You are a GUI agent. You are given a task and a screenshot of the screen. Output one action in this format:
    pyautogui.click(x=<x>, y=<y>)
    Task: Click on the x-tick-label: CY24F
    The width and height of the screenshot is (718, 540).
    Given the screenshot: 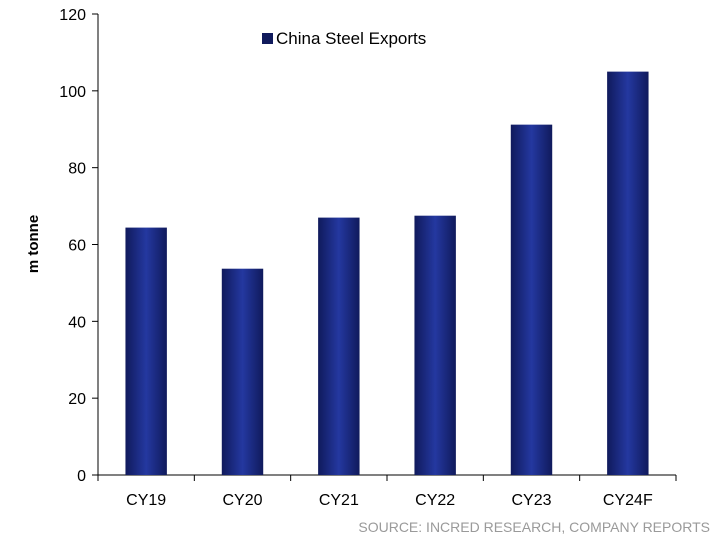 What is the action you would take?
    pyautogui.click(x=628, y=500)
    